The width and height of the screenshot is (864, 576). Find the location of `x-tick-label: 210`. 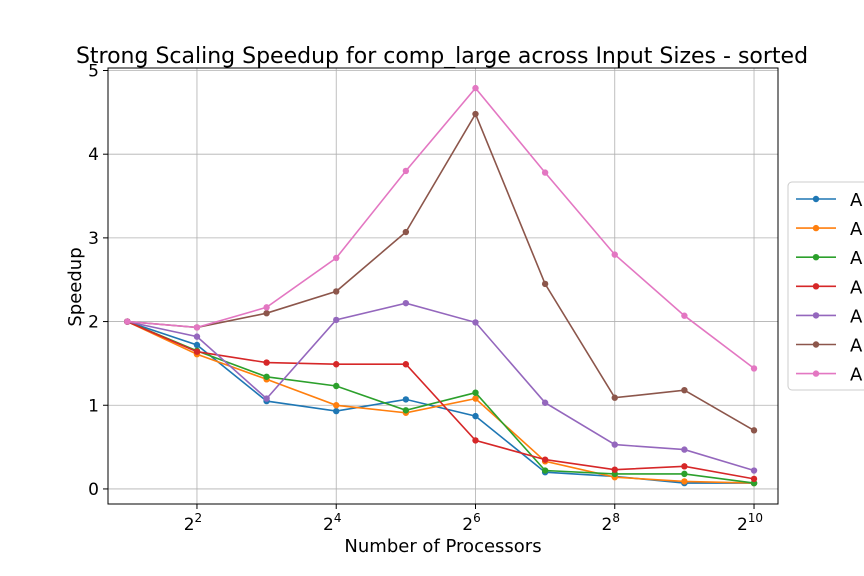

x-tick-label: 210 is located at coordinates (750, 523).